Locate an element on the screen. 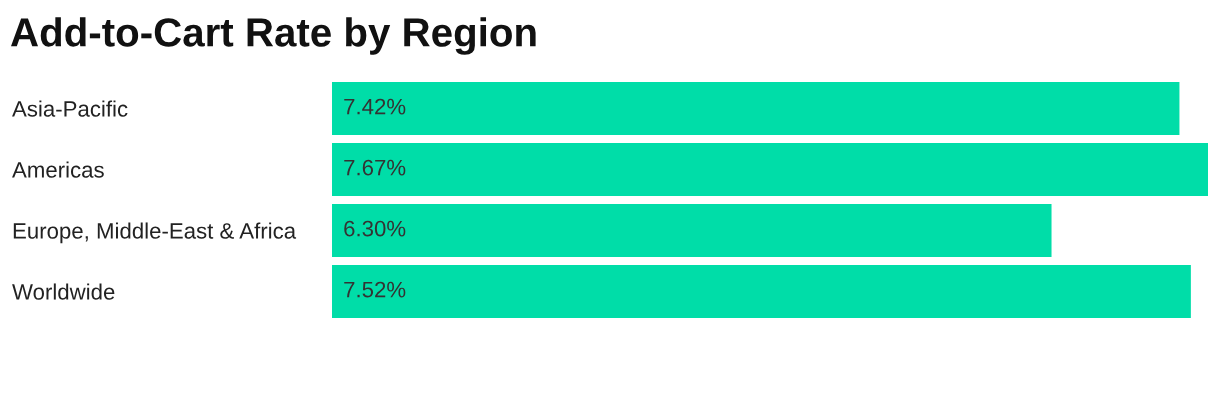 The width and height of the screenshot is (1220, 396). data-label: 7.42% is located at coordinates (375, 106).